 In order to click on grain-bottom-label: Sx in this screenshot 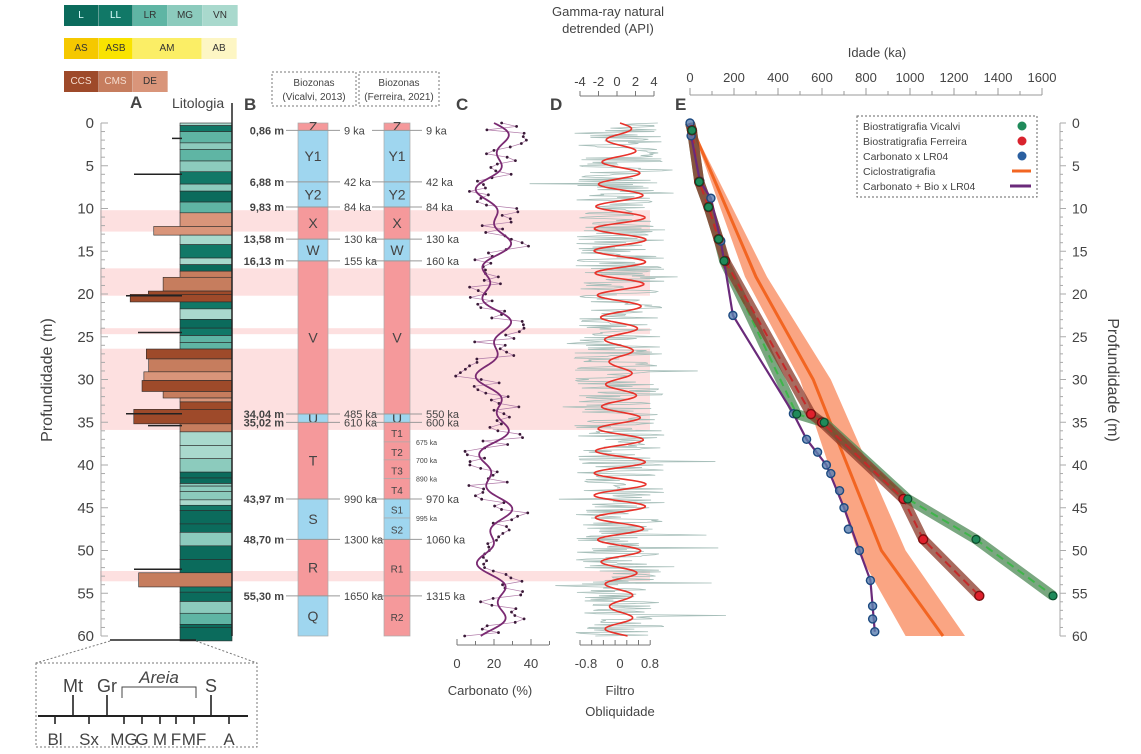, I will do `click(89, 739)`.